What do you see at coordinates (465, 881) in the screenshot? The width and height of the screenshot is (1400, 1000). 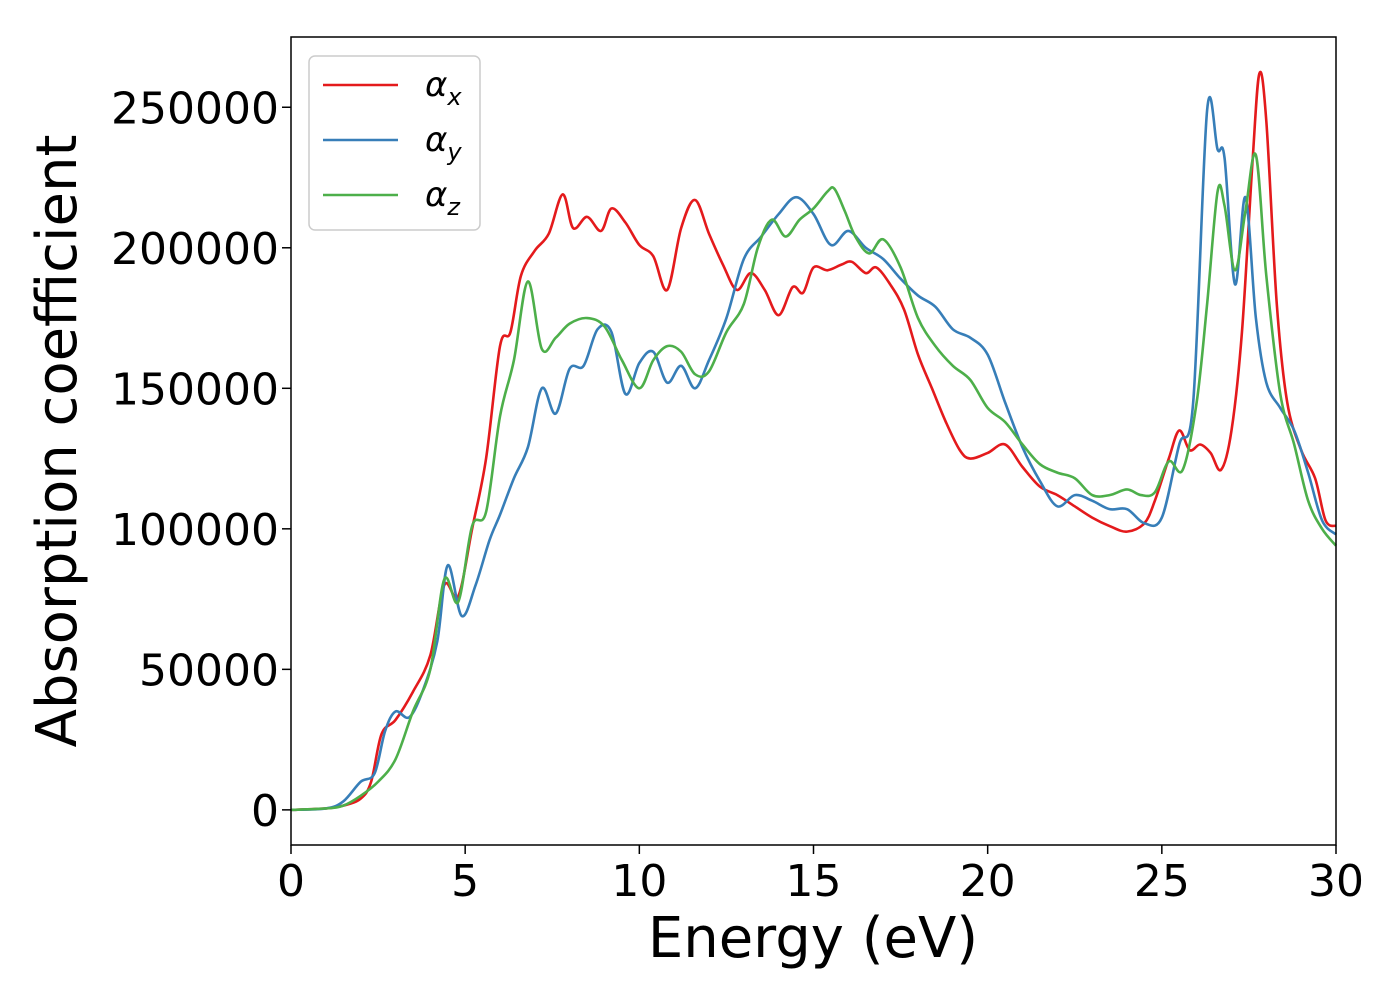 I see `x-tick-label: 5` at bounding box center [465, 881].